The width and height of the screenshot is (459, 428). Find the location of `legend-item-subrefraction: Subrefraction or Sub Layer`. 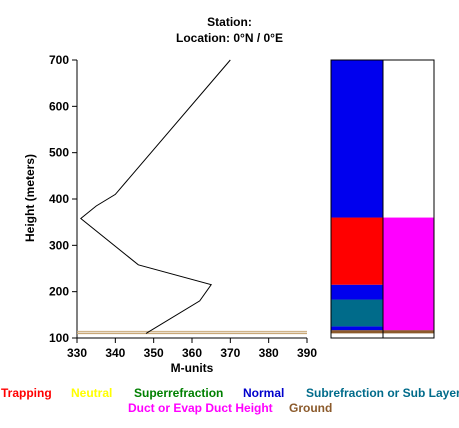

legend-item-subrefraction: Subrefraction or Sub Layer is located at coordinates (382, 393).